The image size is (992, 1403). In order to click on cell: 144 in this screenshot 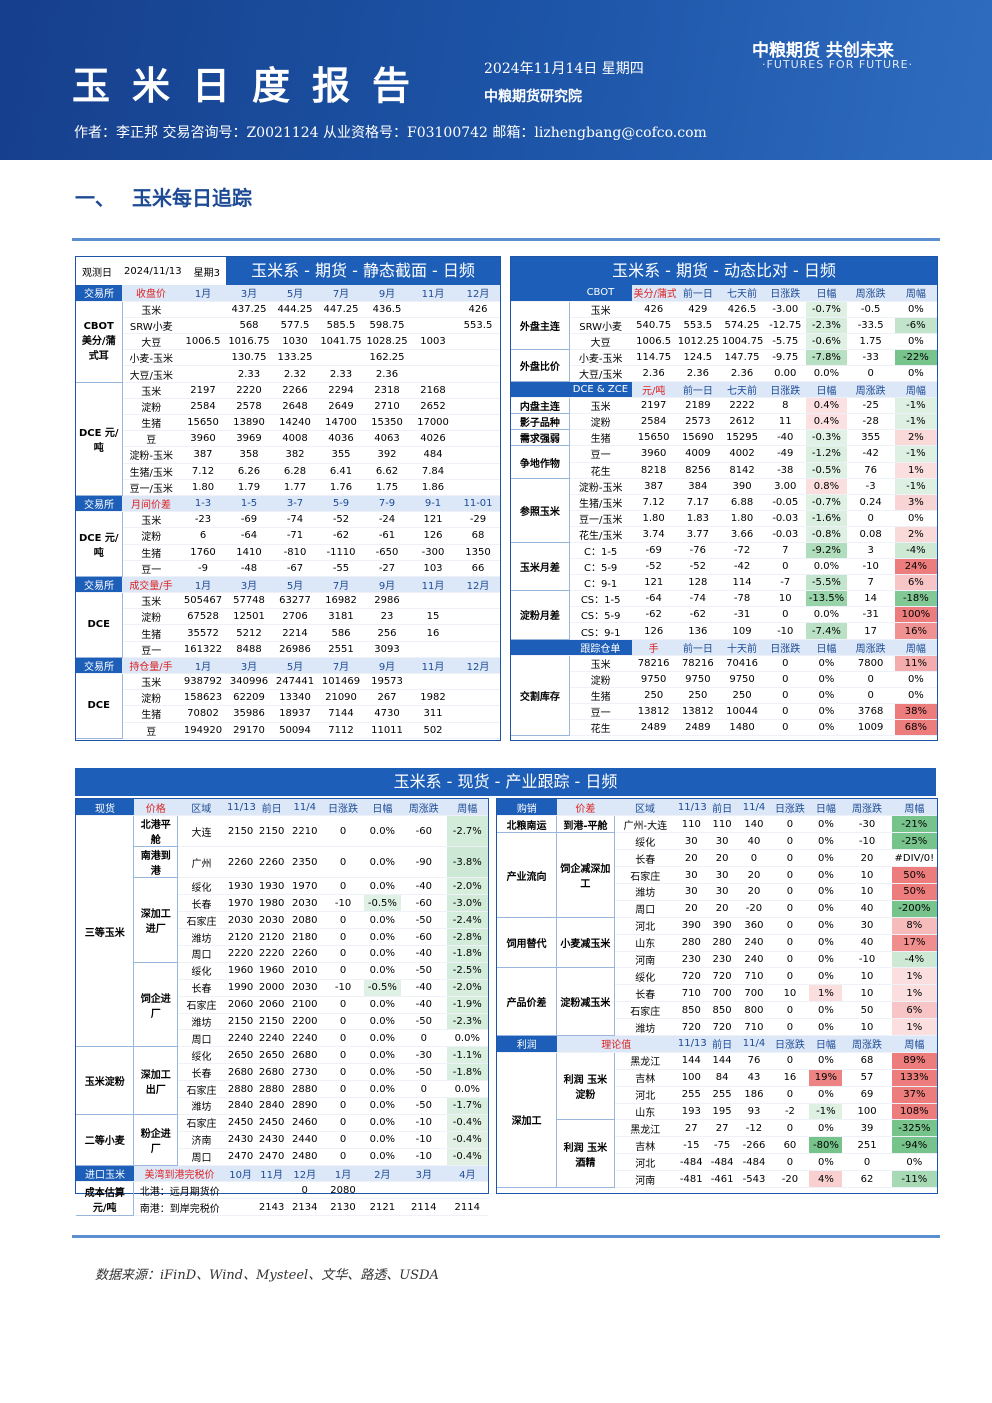, I will do `click(691, 1061)`.